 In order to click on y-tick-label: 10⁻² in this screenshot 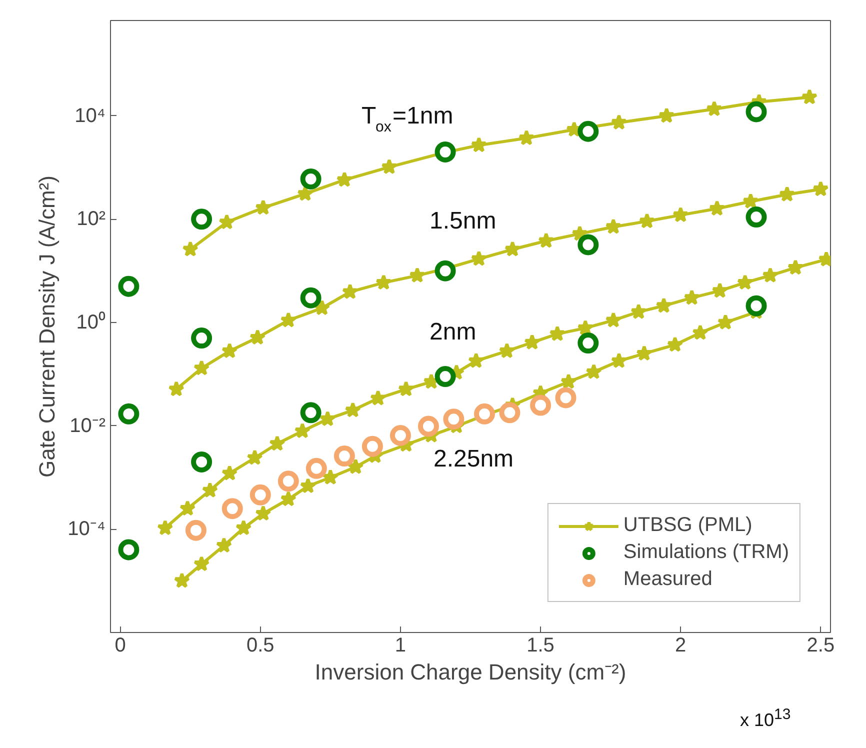, I will do `click(88, 425)`.